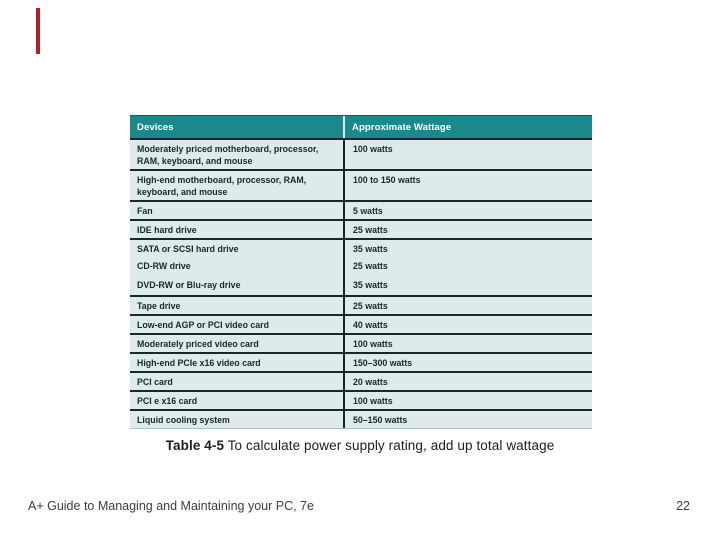 The height and width of the screenshot is (540, 720). What do you see at coordinates (237, 248) in the screenshot?
I see `cell-device: SATA or SCSI hard drive` at bounding box center [237, 248].